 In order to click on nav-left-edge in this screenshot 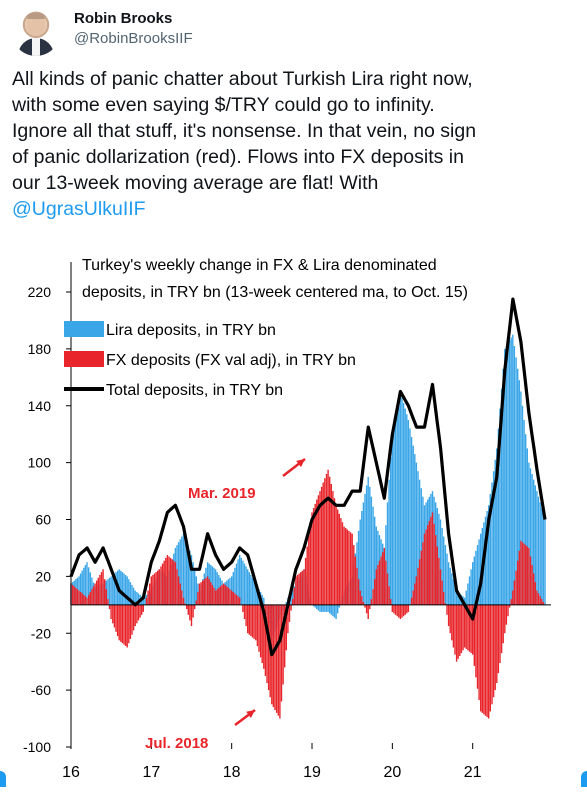, I will do `click(3, 779)`.